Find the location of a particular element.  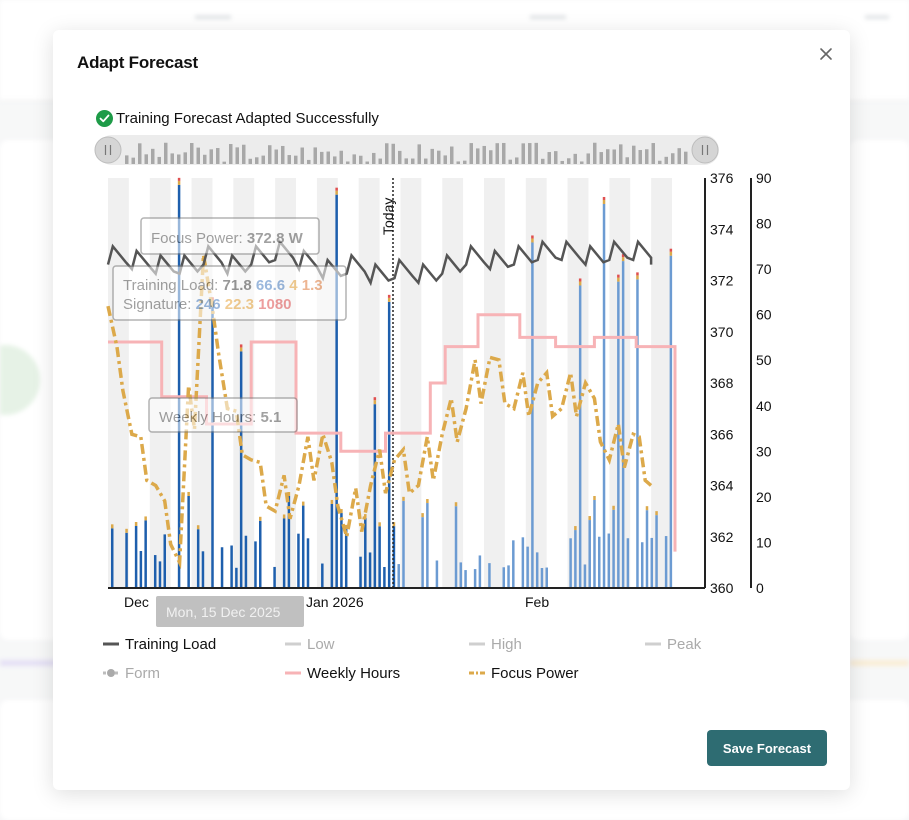

close-button is located at coordinates (826, 54).